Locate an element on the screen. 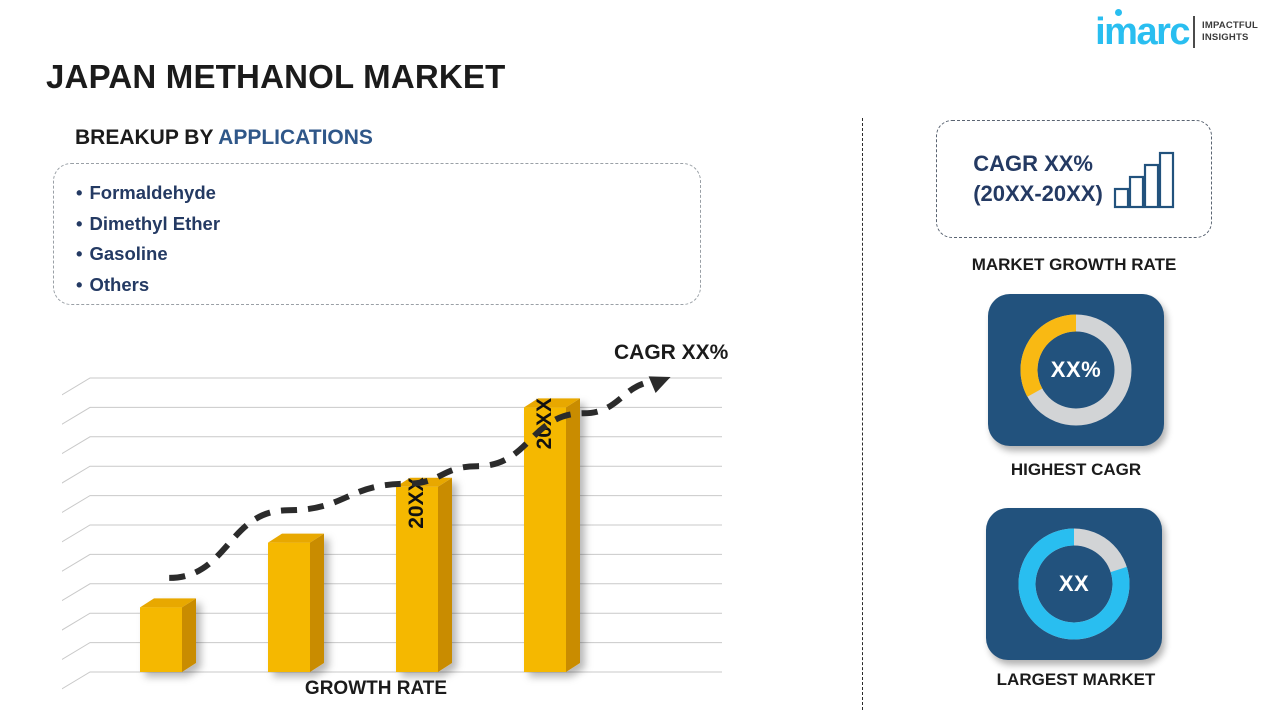 The width and height of the screenshot is (1280, 720). page-title: JAPAN METHANOL MARKET is located at coordinates (276, 76).